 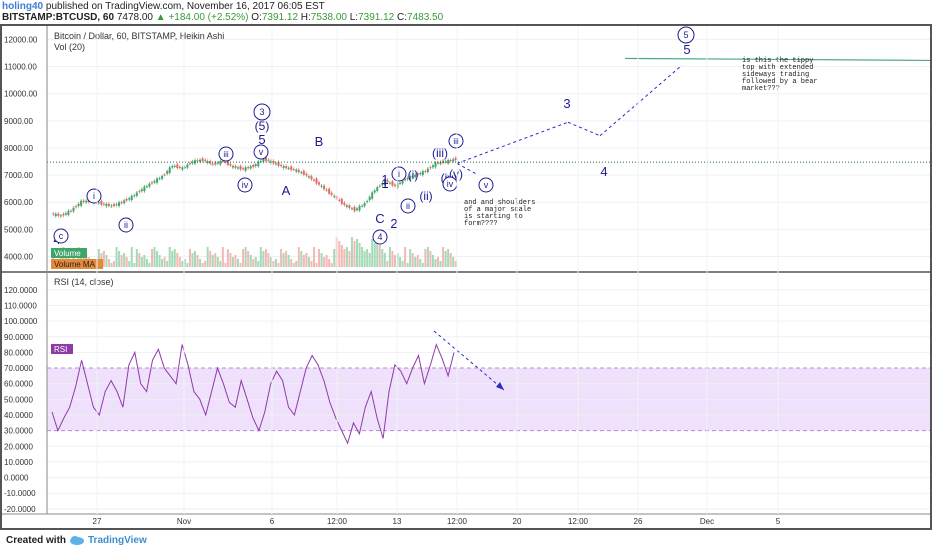 What do you see at coordinates (117, 540) in the screenshot?
I see `tradingview-logo-text: TradingView` at bounding box center [117, 540].